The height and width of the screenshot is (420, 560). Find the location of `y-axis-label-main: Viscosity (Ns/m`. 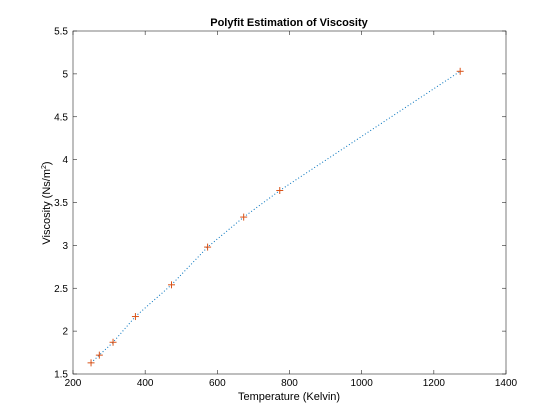

y-axis-label-main: Viscosity (Ns/m is located at coordinates (47, 207).